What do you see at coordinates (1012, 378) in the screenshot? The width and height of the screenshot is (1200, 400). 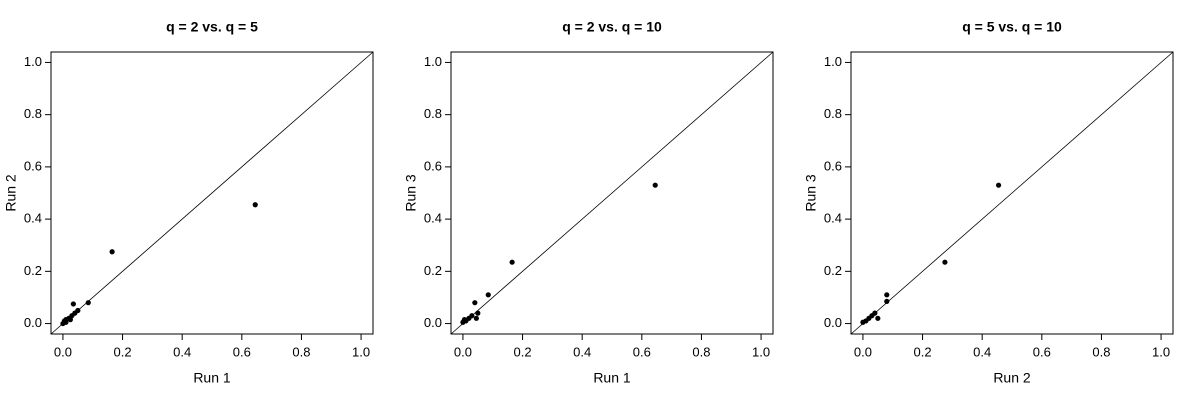 I see `x-axis-label: Run 2` at bounding box center [1012, 378].